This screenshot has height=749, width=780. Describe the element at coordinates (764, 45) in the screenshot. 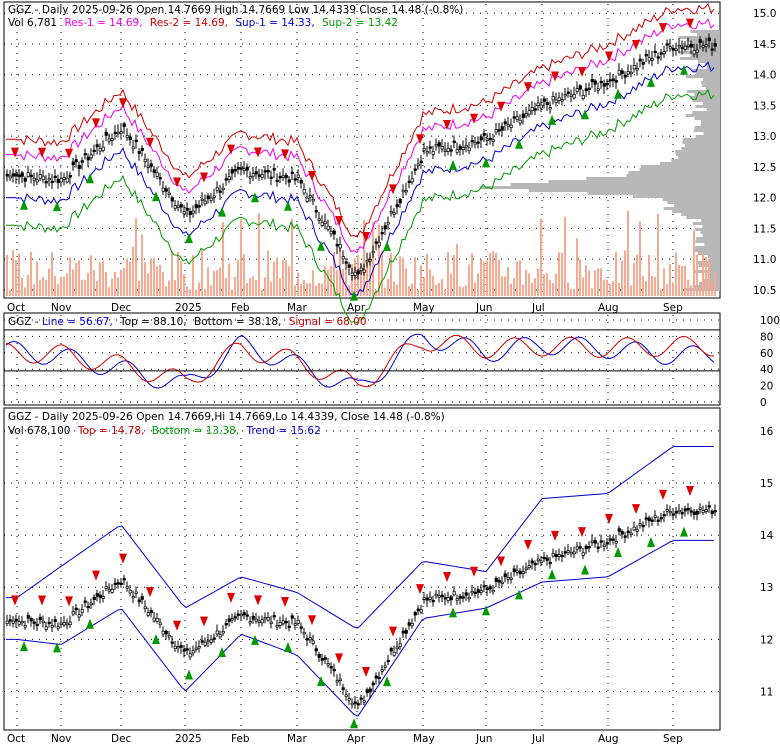

I see `price-y-tick-label: 14.5` at that location.